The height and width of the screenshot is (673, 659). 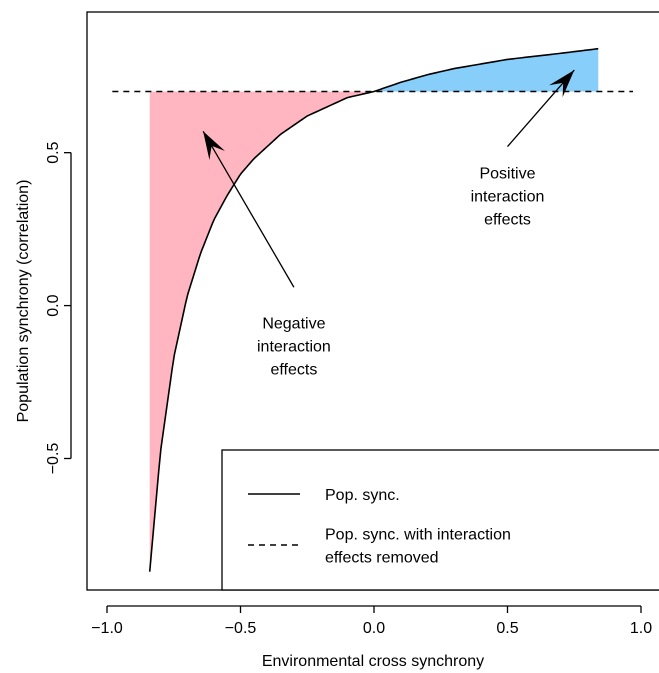 I want to click on x-axis-label: Environmental cross synchrony, so click(x=373, y=661).